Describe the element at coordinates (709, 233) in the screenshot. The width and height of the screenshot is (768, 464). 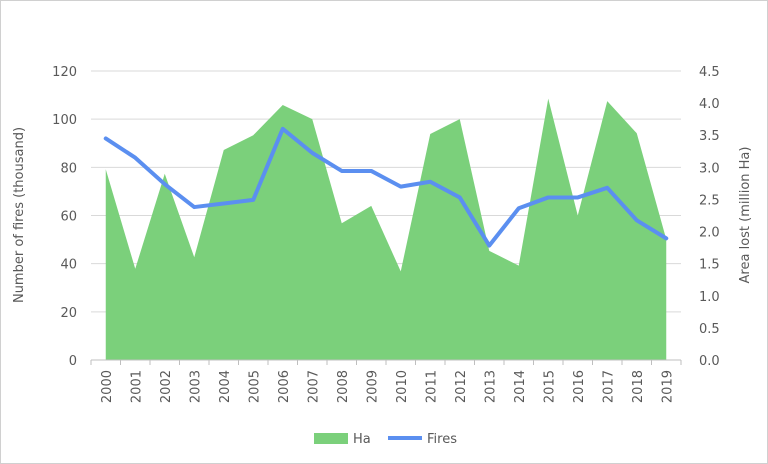
I see `y-right-tick-label: 2.0` at that location.